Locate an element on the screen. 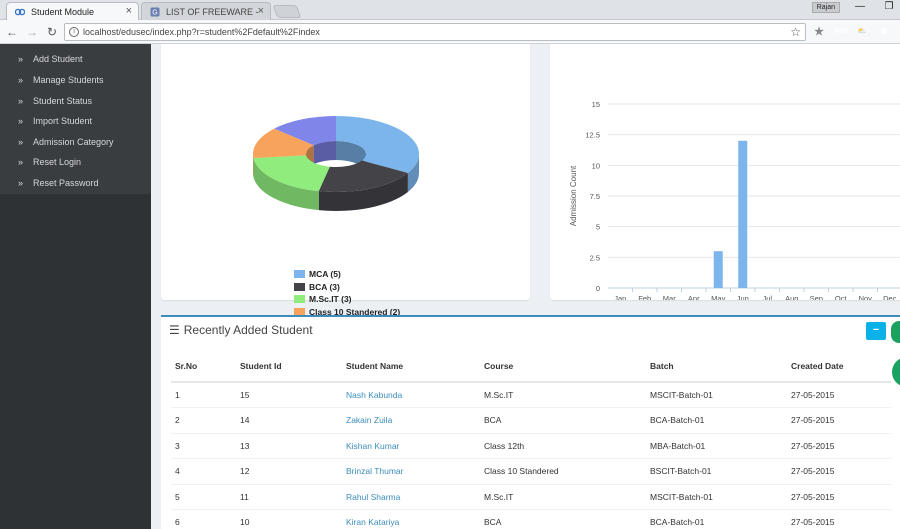 Image resolution: width=900 pixels, height=529 pixels. column-header: Sr.No is located at coordinates (203, 367).